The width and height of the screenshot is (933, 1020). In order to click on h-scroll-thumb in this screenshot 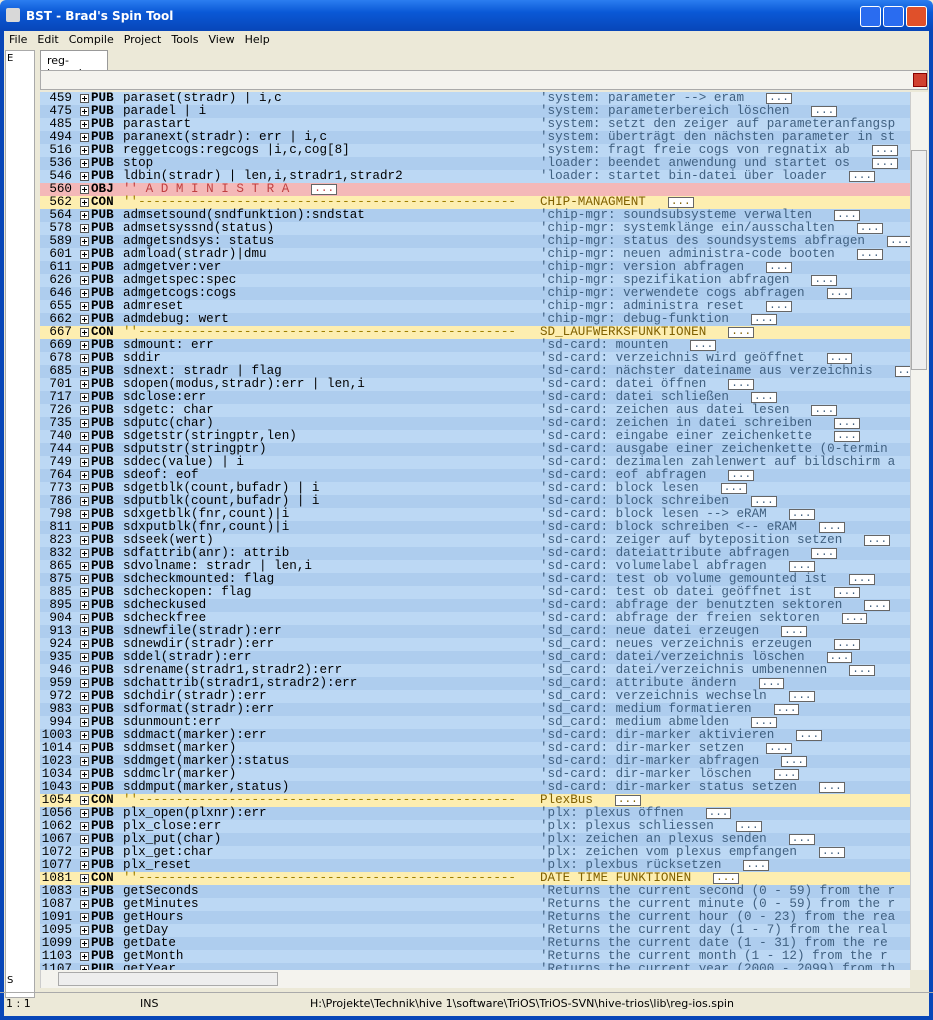, I will do `click(168, 979)`.